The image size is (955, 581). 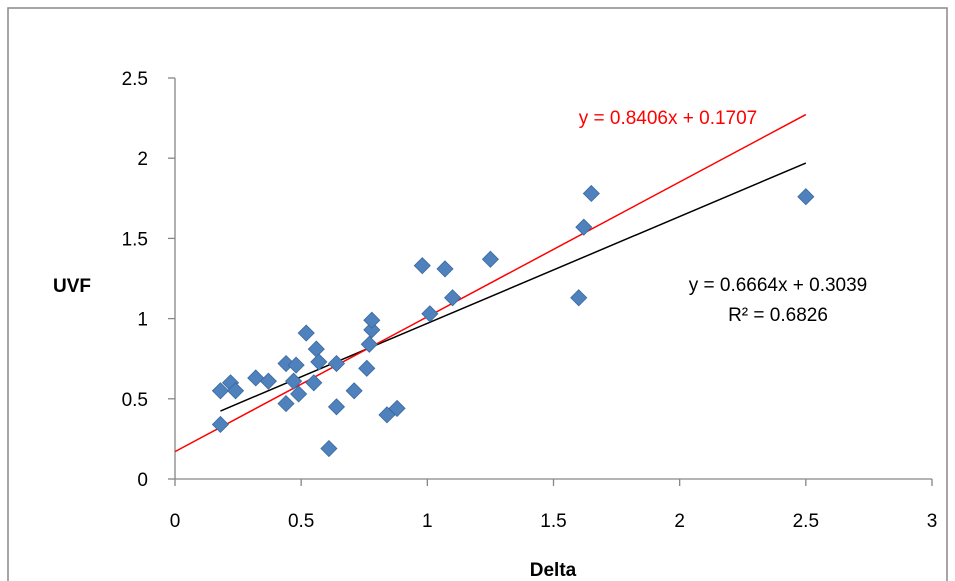 I want to click on x-tick-label: 1.5, so click(x=553, y=521).